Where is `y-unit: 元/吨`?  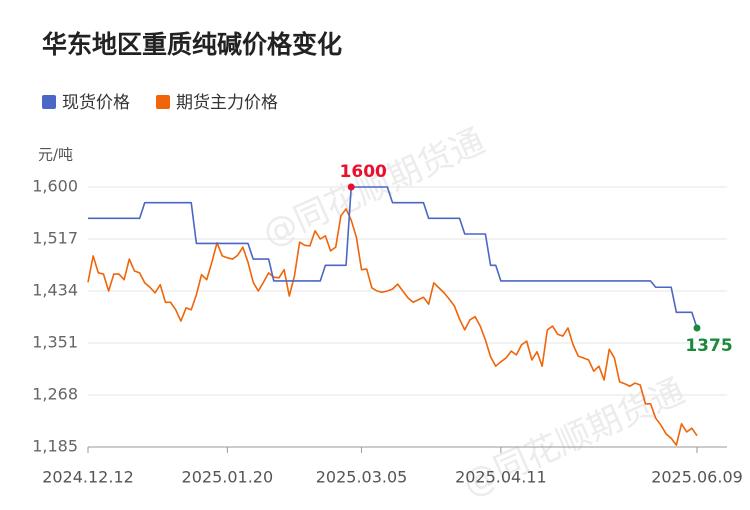 y-unit: 元/吨 is located at coordinates (55, 155).